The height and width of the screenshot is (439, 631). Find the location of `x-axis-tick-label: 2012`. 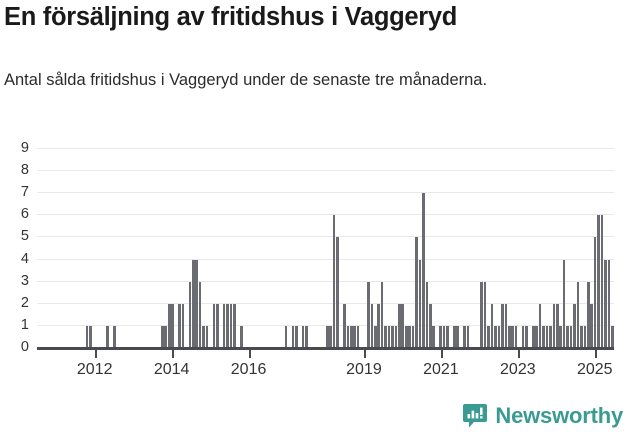

x-axis-tick-label: 2012 is located at coordinates (94, 369).